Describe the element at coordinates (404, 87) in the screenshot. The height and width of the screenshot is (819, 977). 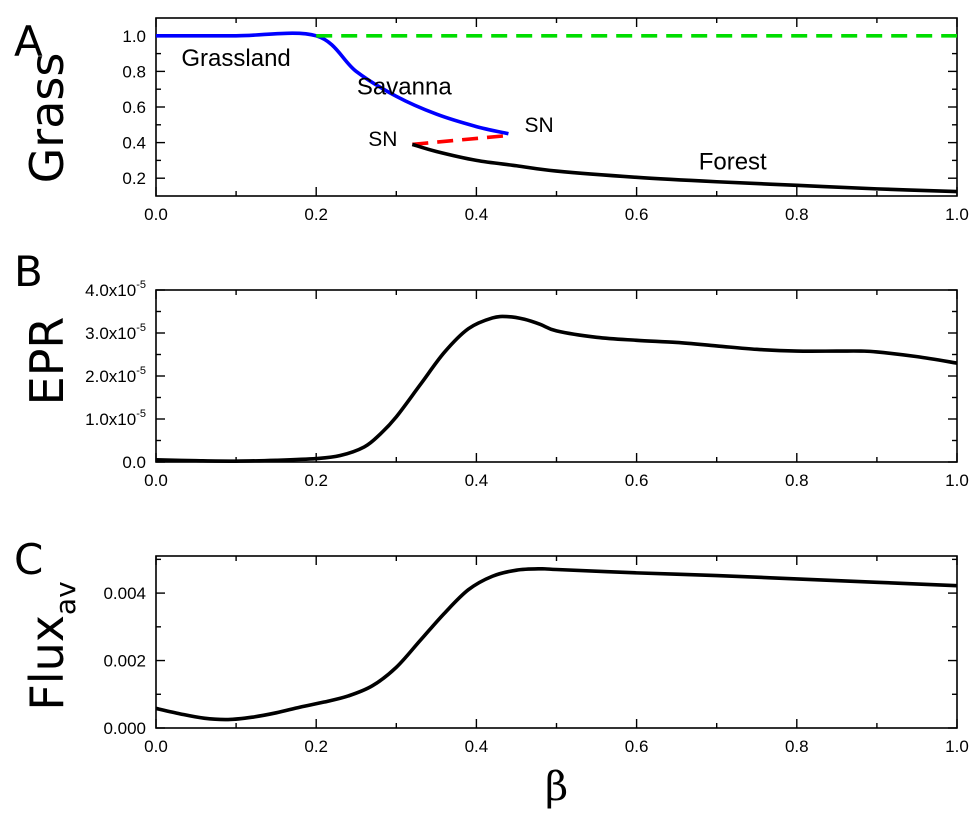
I see `annotation-label: Savanna` at that location.